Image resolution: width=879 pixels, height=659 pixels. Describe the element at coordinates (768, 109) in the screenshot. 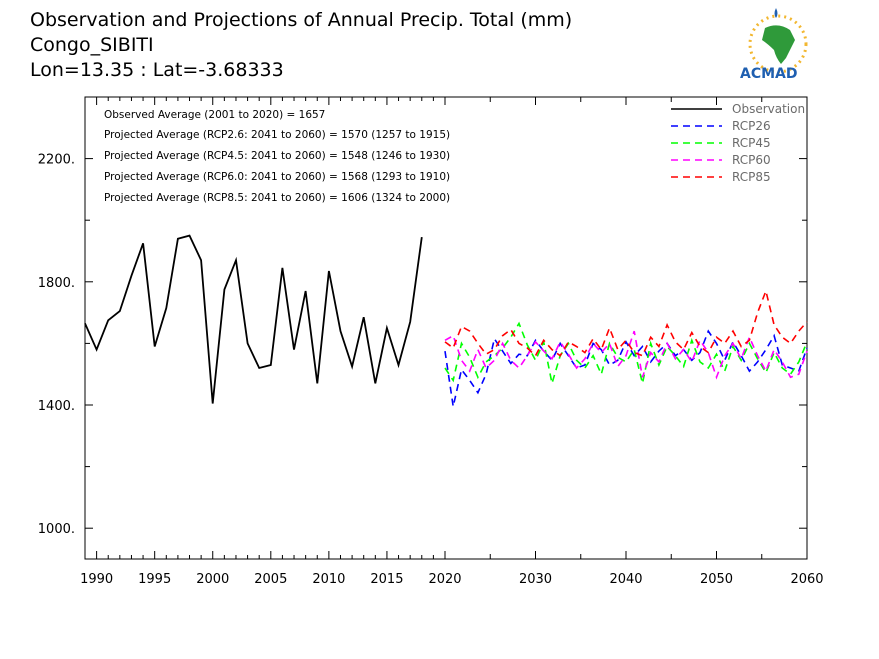

I see `legend-label-observation: Observation` at that location.